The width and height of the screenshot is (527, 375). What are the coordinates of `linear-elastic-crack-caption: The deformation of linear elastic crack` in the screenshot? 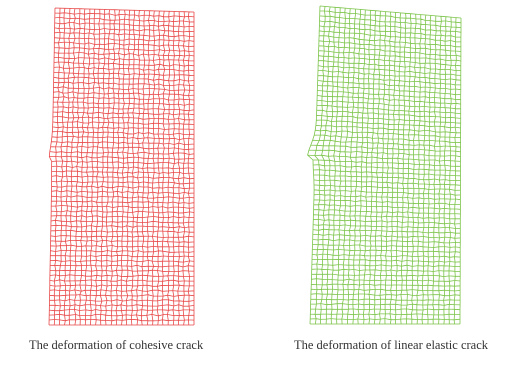 It's located at (391, 345).